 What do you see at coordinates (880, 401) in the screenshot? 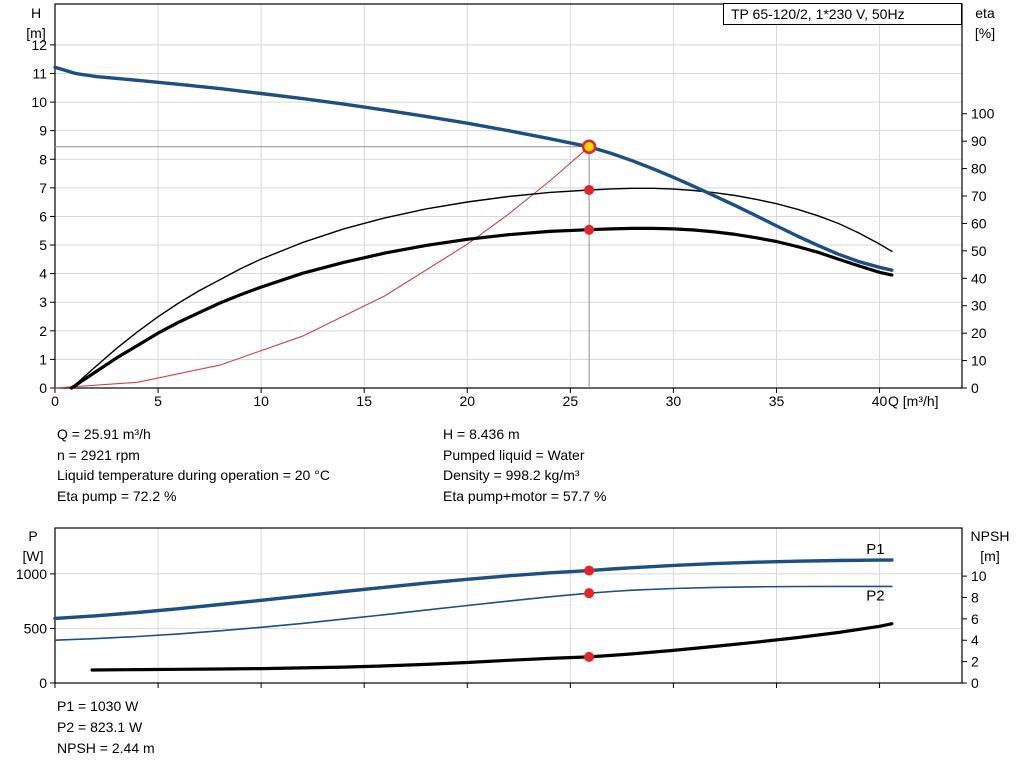
I see `x-tick-label: 40` at bounding box center [880, 401].